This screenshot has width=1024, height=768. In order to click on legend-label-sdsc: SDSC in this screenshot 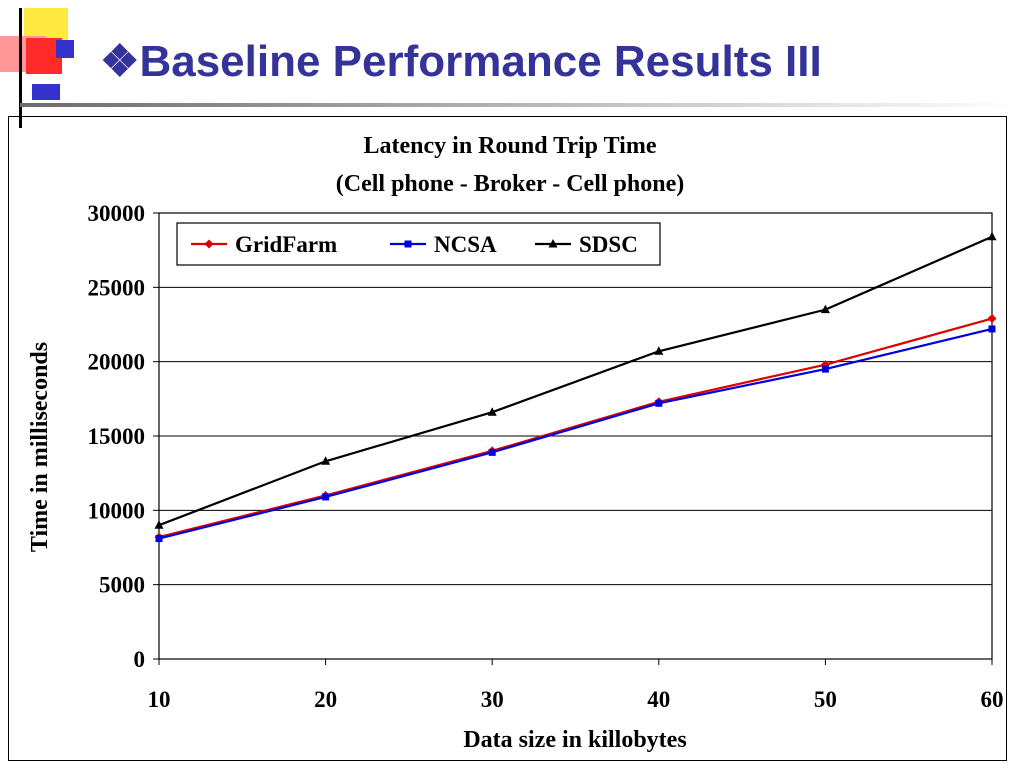, I will do `click(608, 244)`.